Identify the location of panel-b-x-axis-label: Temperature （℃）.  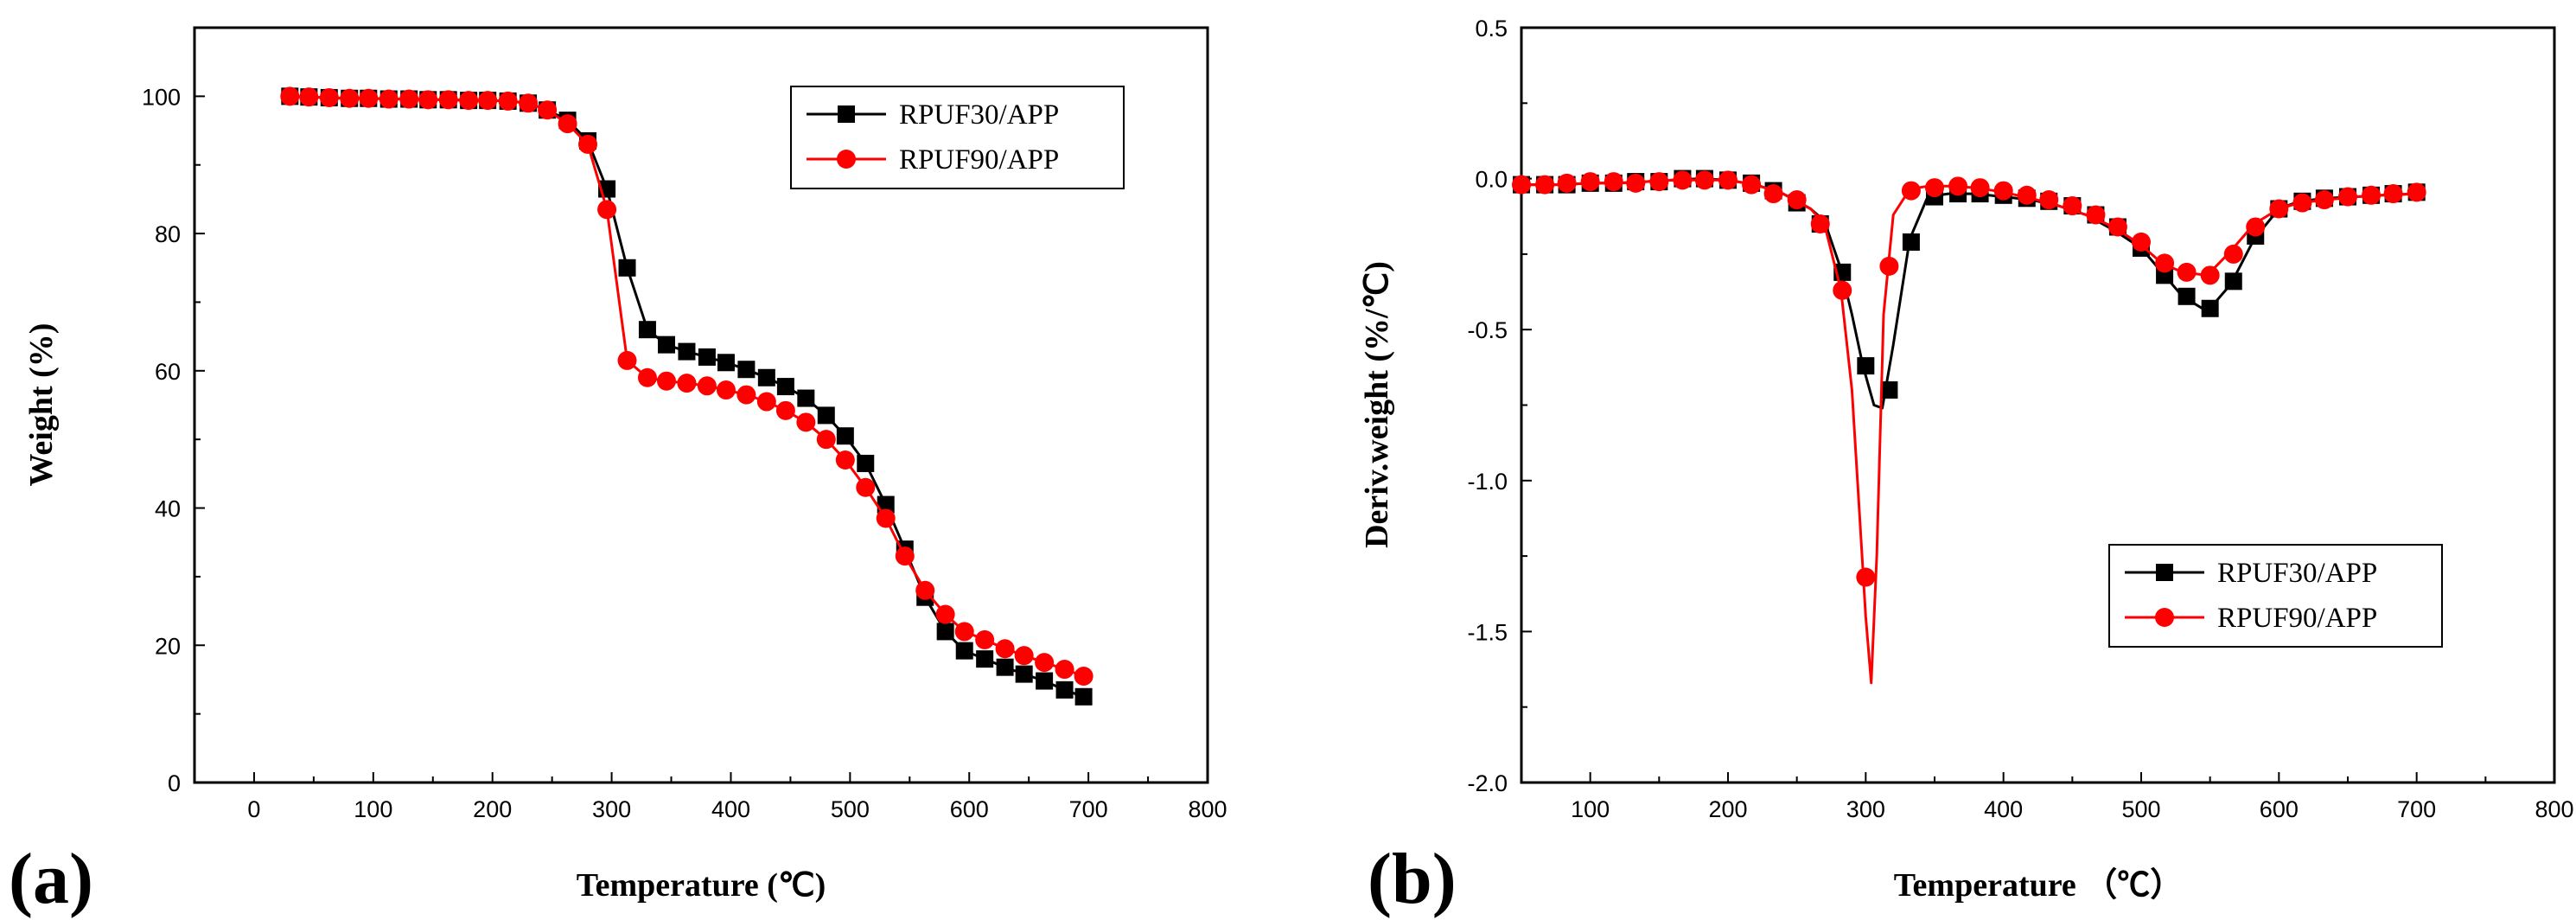
(2039, 885).